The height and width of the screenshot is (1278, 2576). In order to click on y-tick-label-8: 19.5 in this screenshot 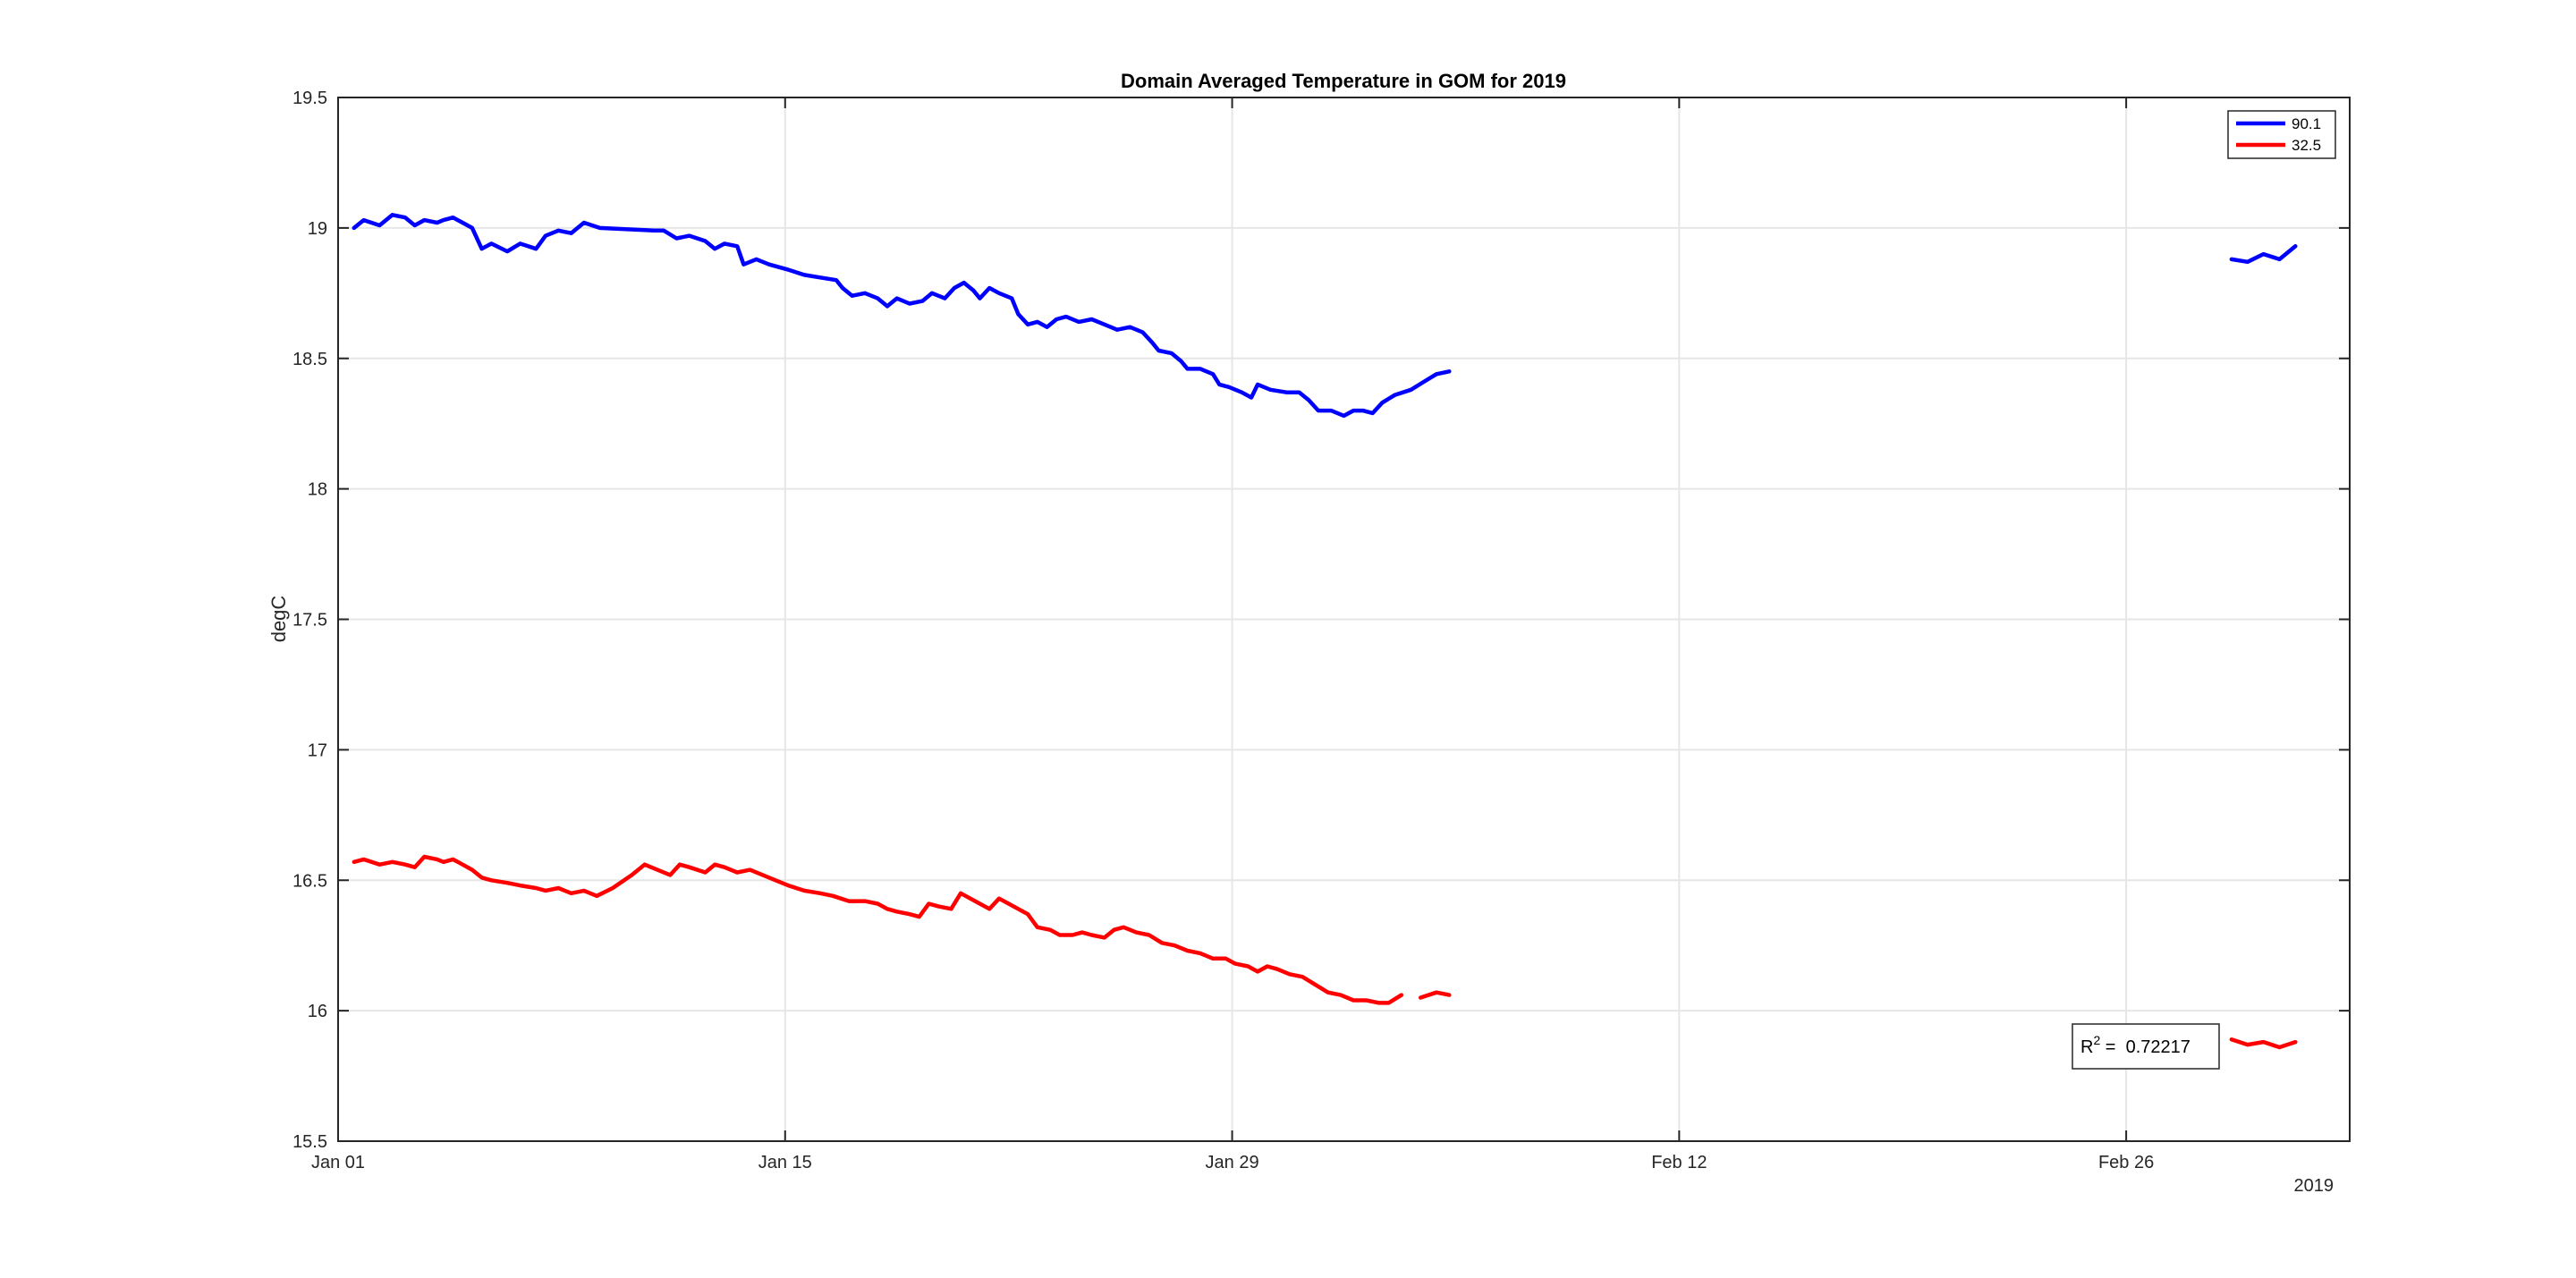, I will do `click(309, 98)`.